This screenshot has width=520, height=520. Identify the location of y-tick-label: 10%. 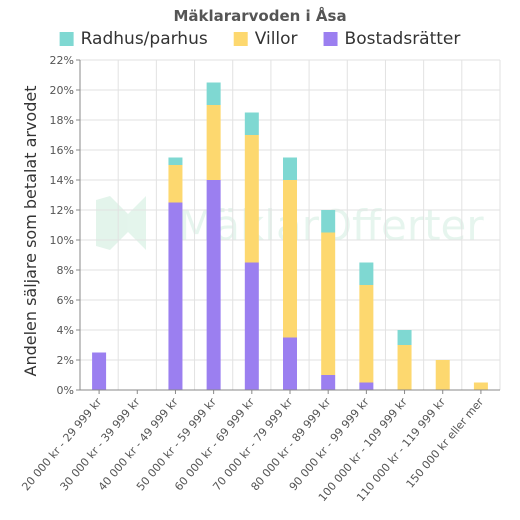
(62, 240).